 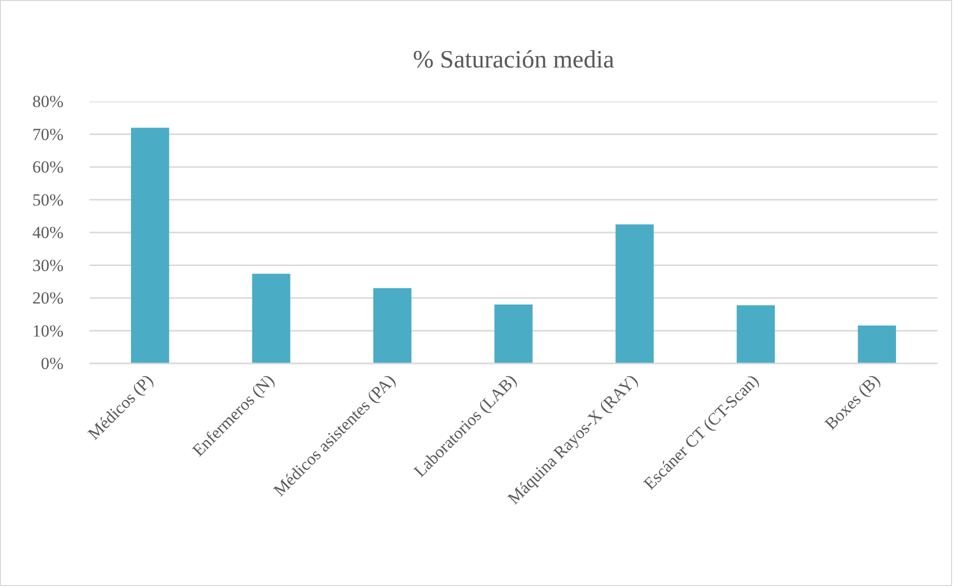 I want to click on chart-title: % Saturación media, so click(x=513, y=60).